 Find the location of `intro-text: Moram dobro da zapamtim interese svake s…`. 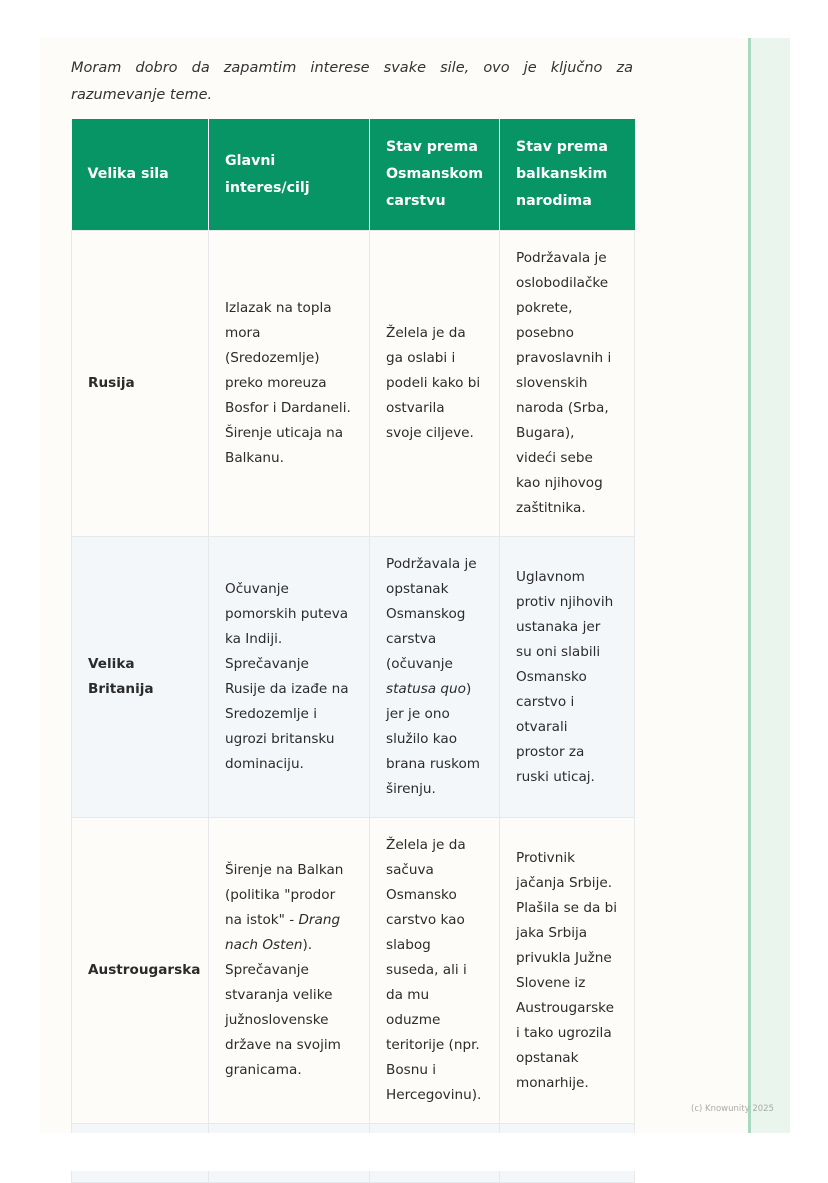

intro-text: Moram dobro da zapamtim interese svake s… is located at coordinates (352, 81).